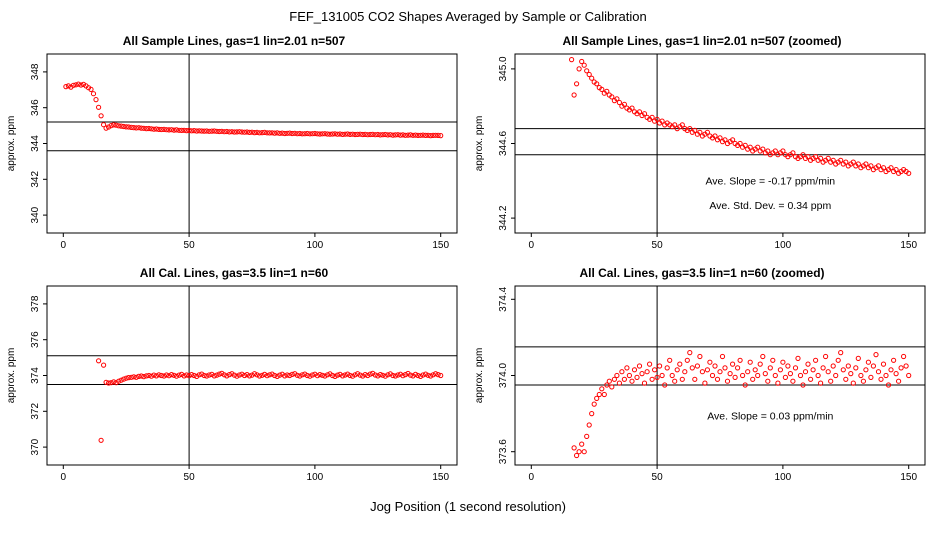  What do you see at coordinates (35, 303) in the screenshot?
I see `svg-text: 378` at bounding box center [35, 303].